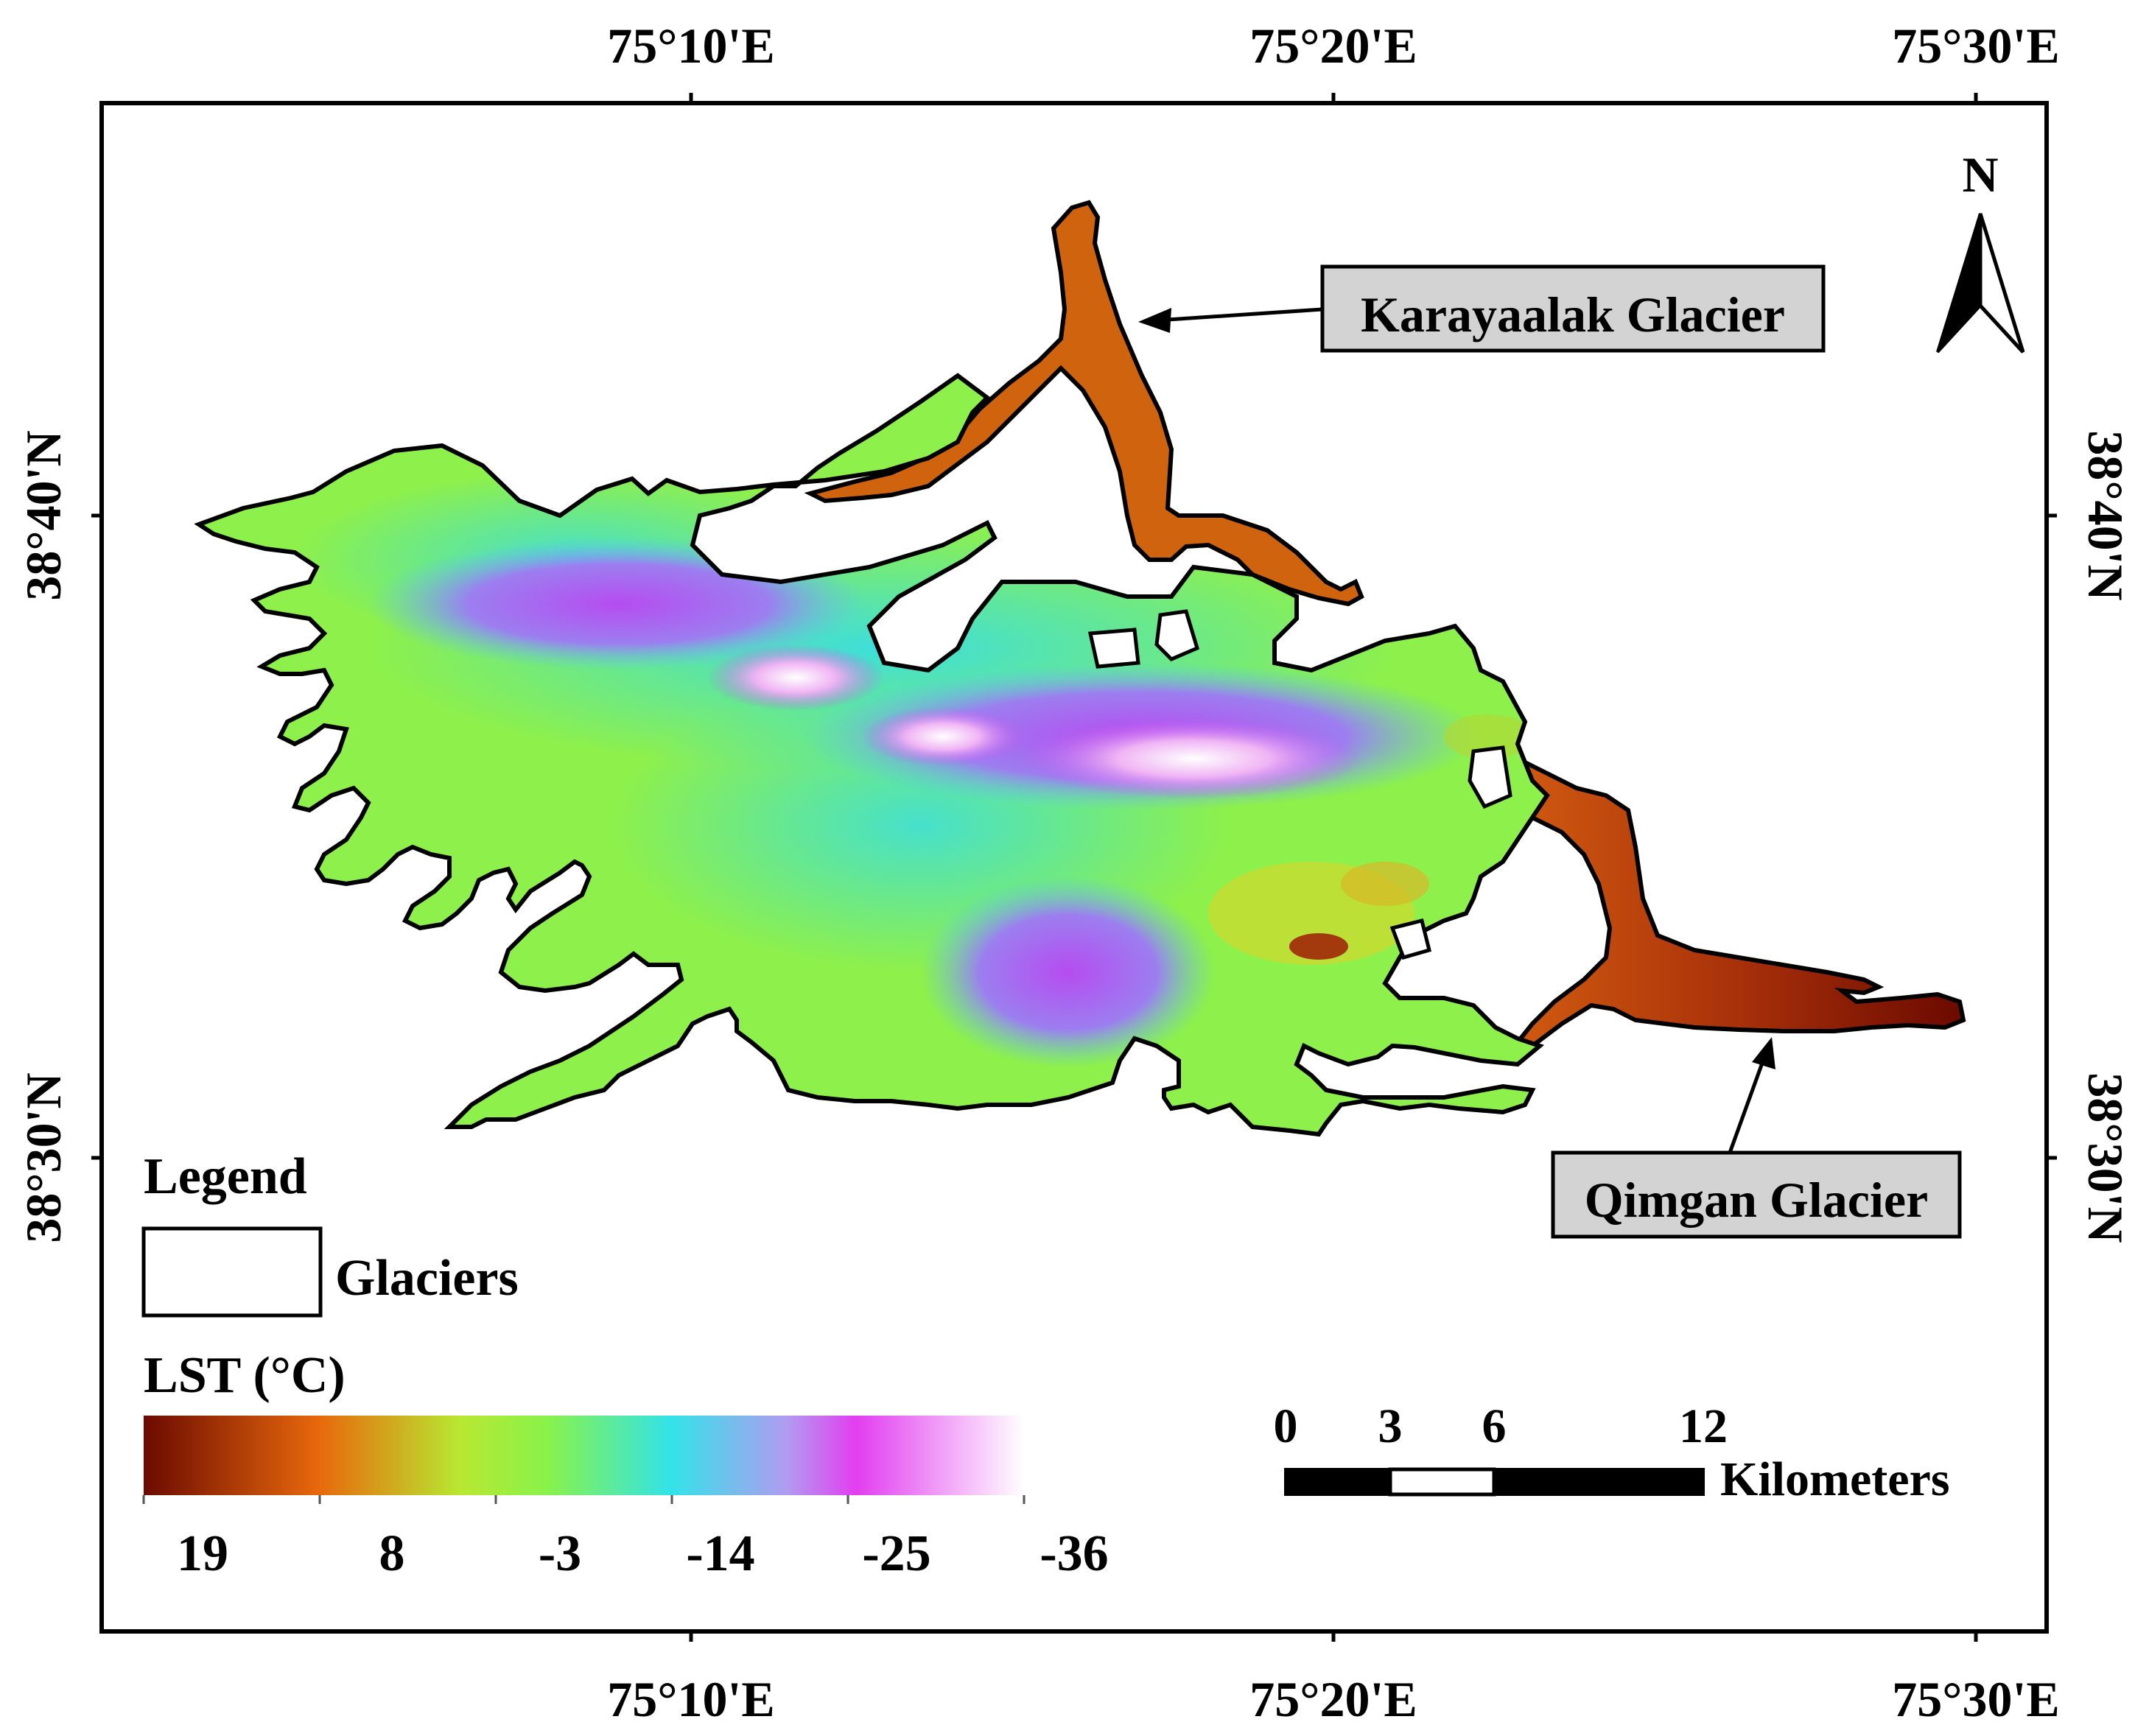 This screenshot has width=2149, height=1736. What do you see at coordinates (690, 46) in the screenshot?
I see `coord-top-1: 75°10'E` at bounding box center [690, 46].